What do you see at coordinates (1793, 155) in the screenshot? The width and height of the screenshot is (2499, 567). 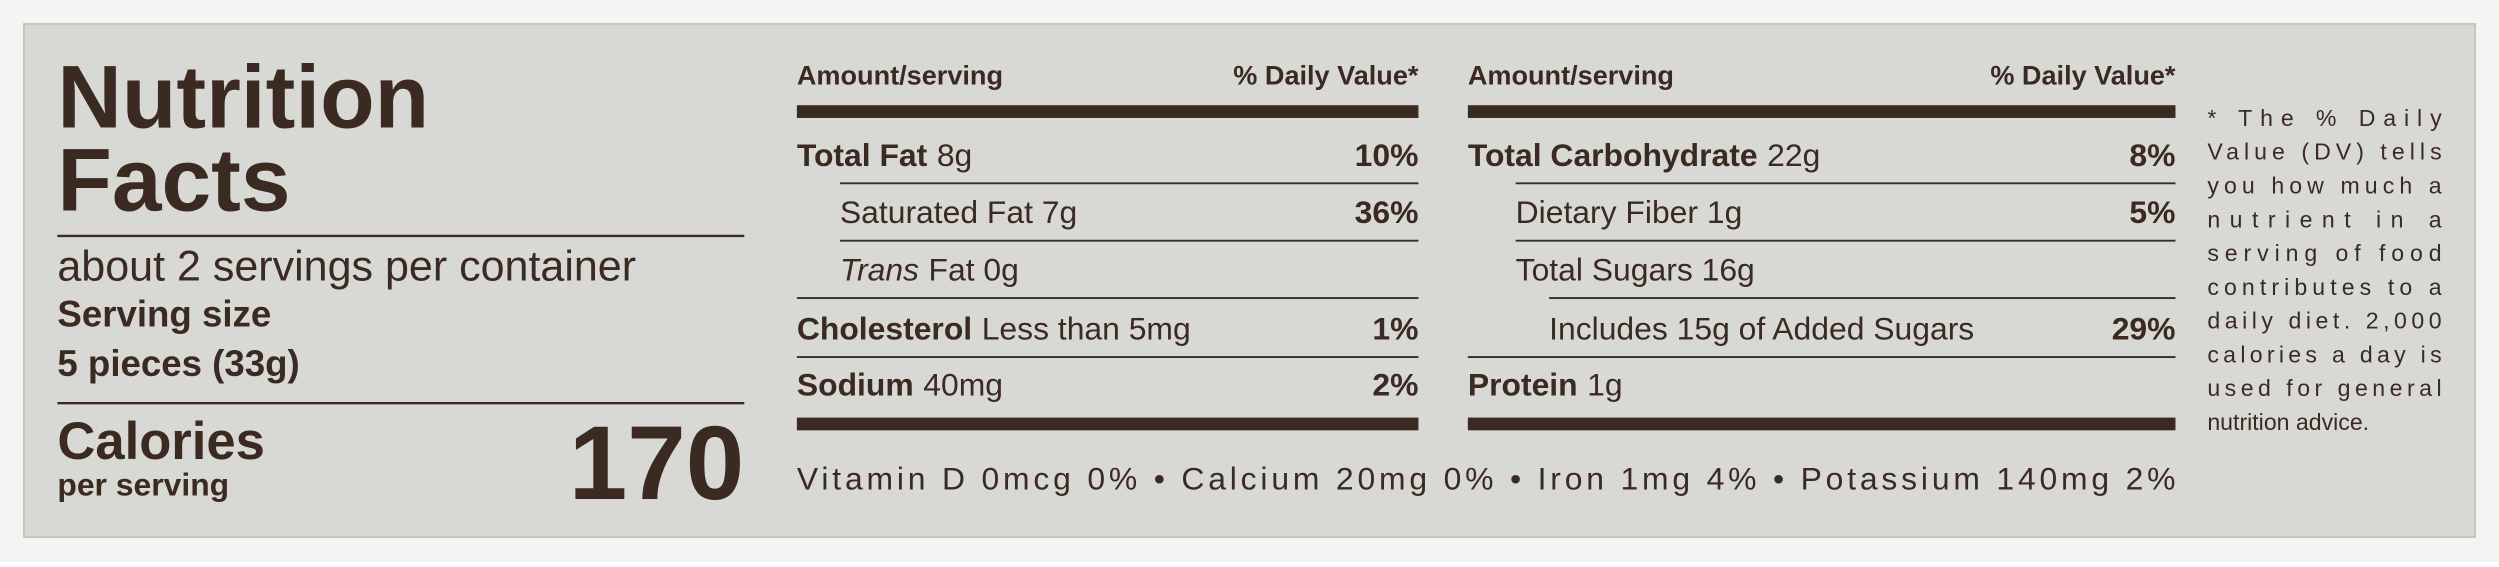 I see `amount: 22g` at bounding box center [1793, 155].